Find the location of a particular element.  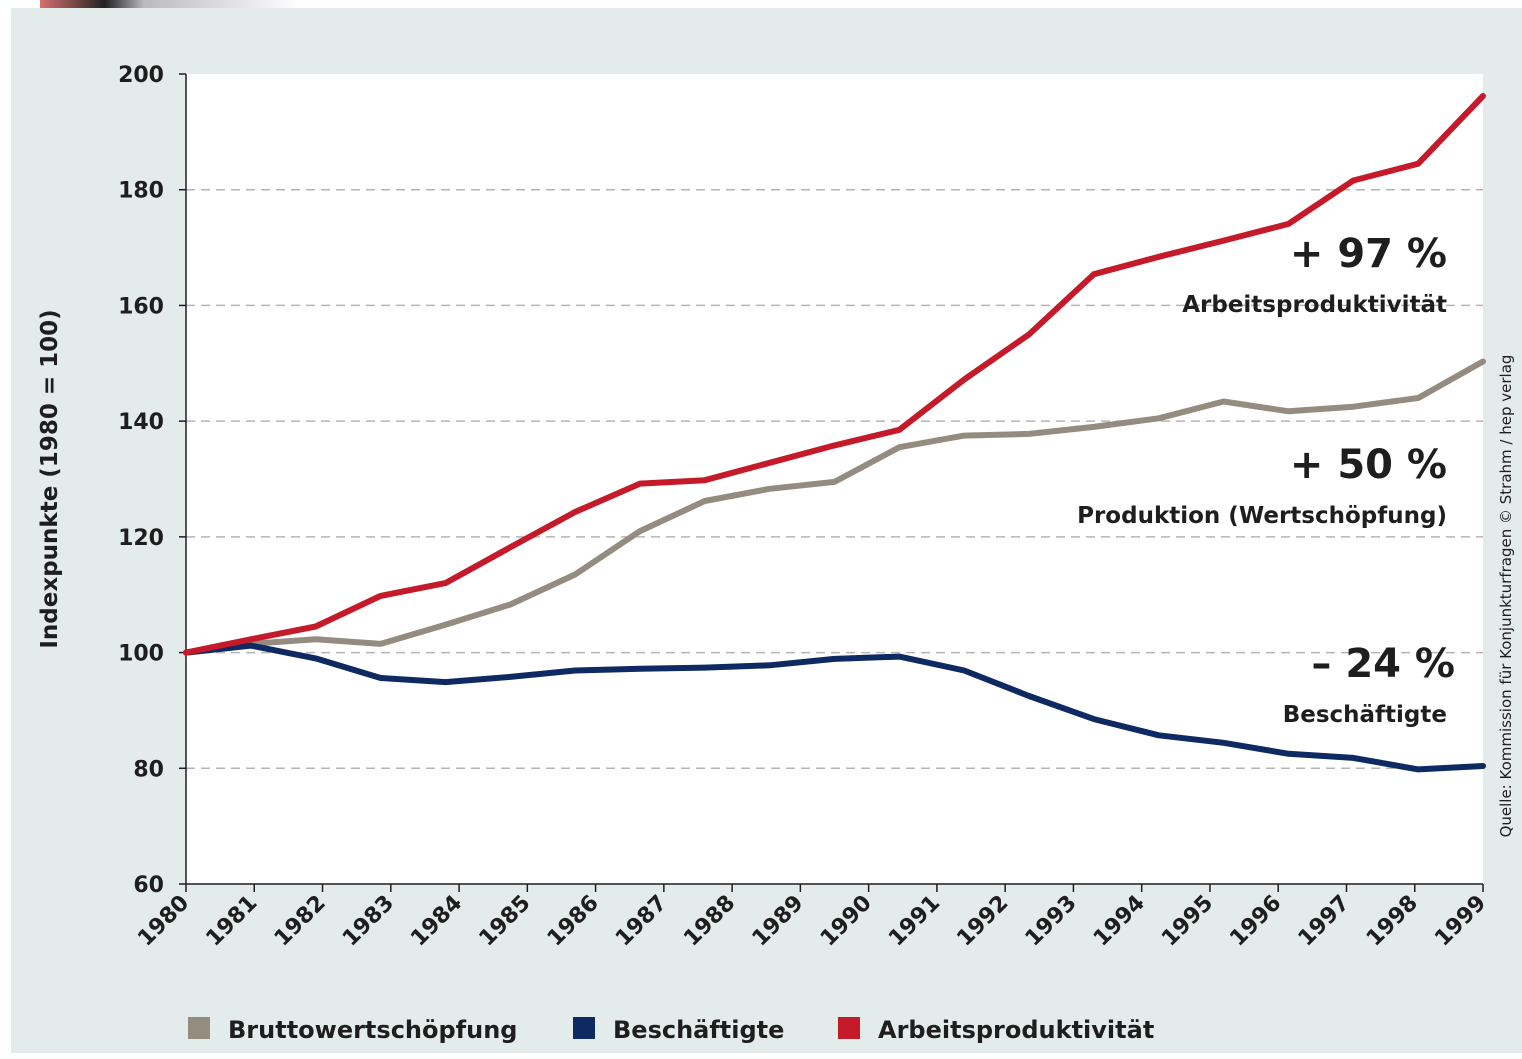

legend-label-bruttowertsch-pfung: Bruttowertschöpfung is located at coordinates (372, 1030).